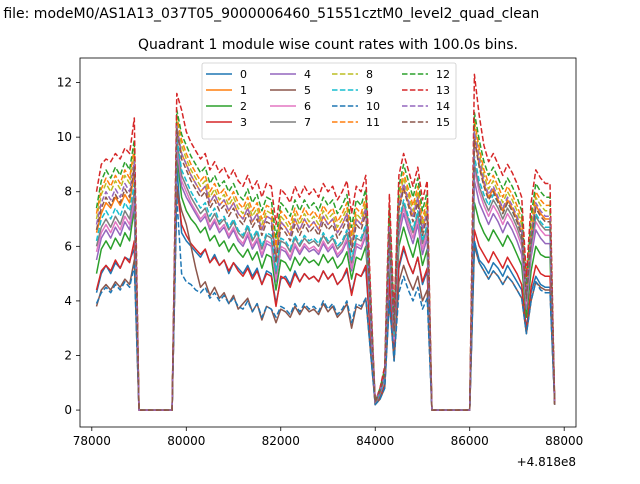 The image size is (640, 484). What do you see at coordinates (375, 441) in the screenshot?
I see `x-tick-label: 84000` at bounding box center [375, 441].